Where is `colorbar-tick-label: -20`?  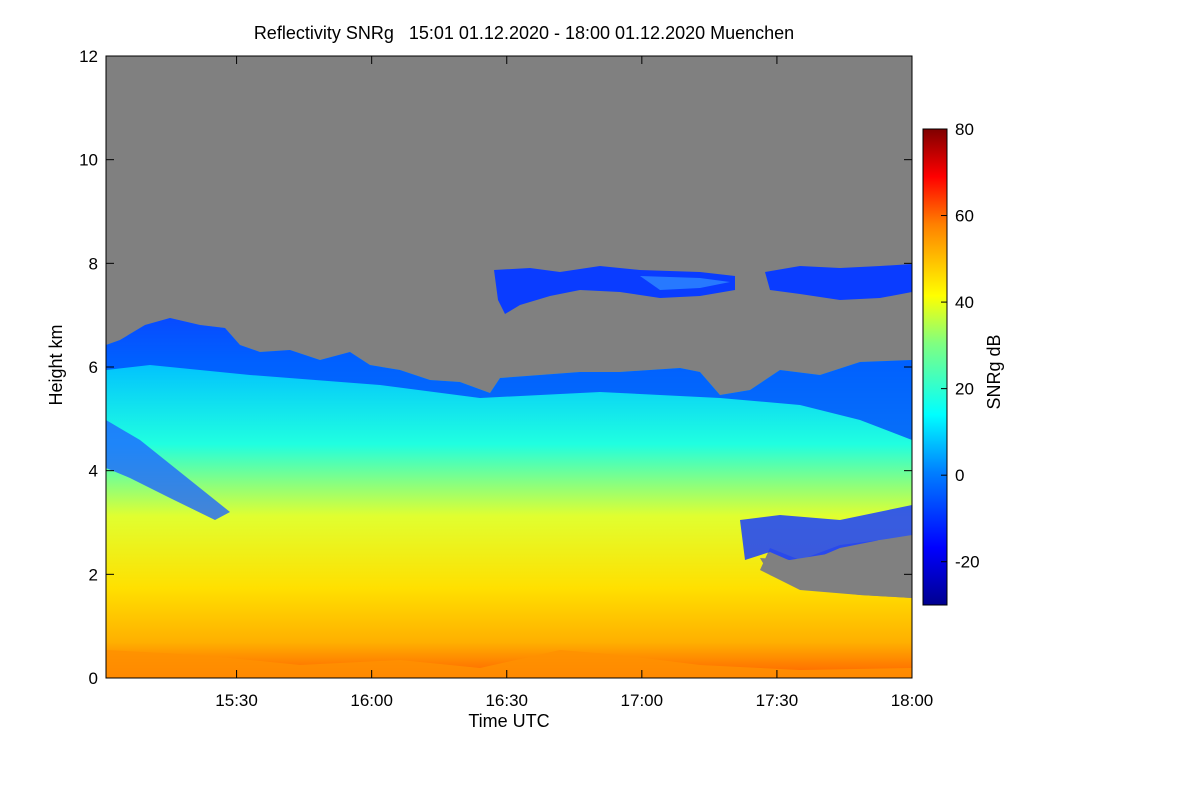
colorbar-tick-label: -20 is located at coordinates (967, 562).